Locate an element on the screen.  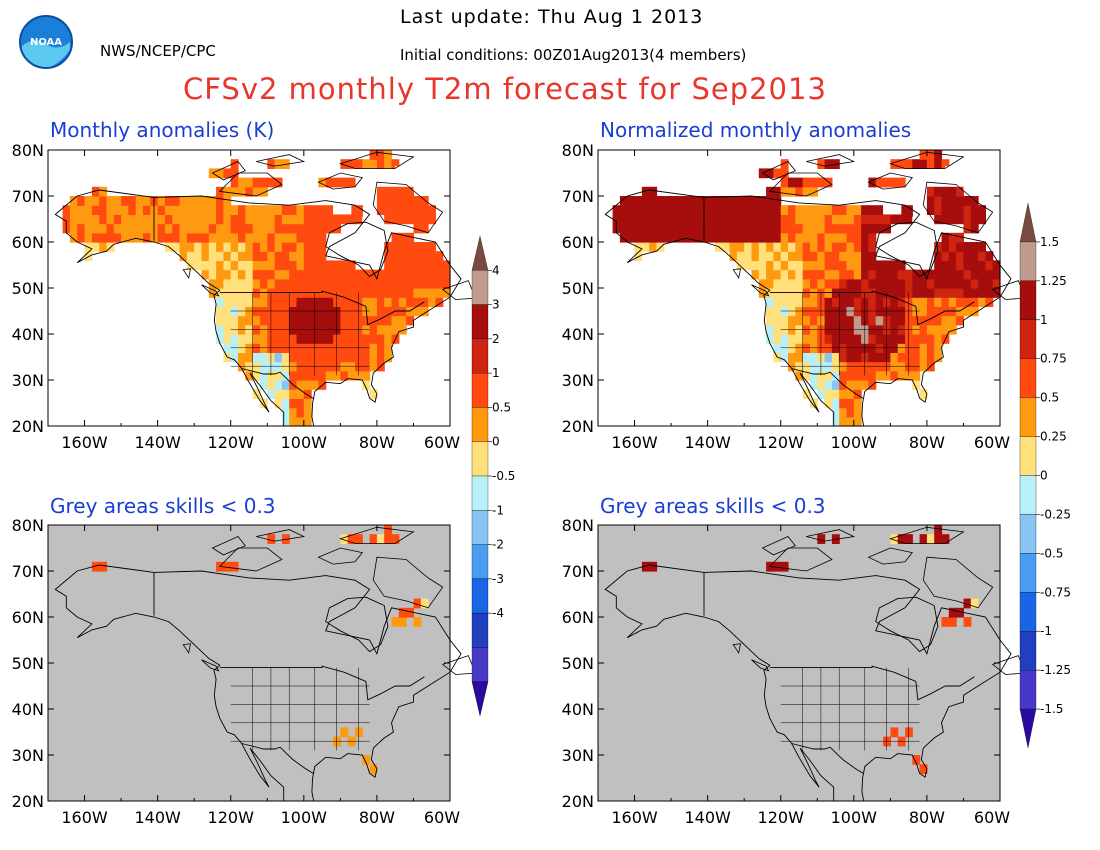
logo-text: NOAA is located at coordinates (46, 42).